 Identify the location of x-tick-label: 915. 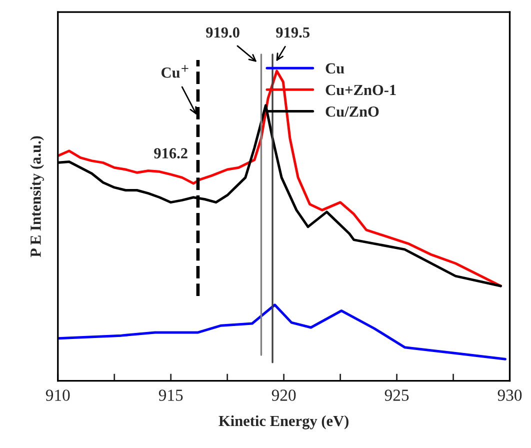
(170, 395).